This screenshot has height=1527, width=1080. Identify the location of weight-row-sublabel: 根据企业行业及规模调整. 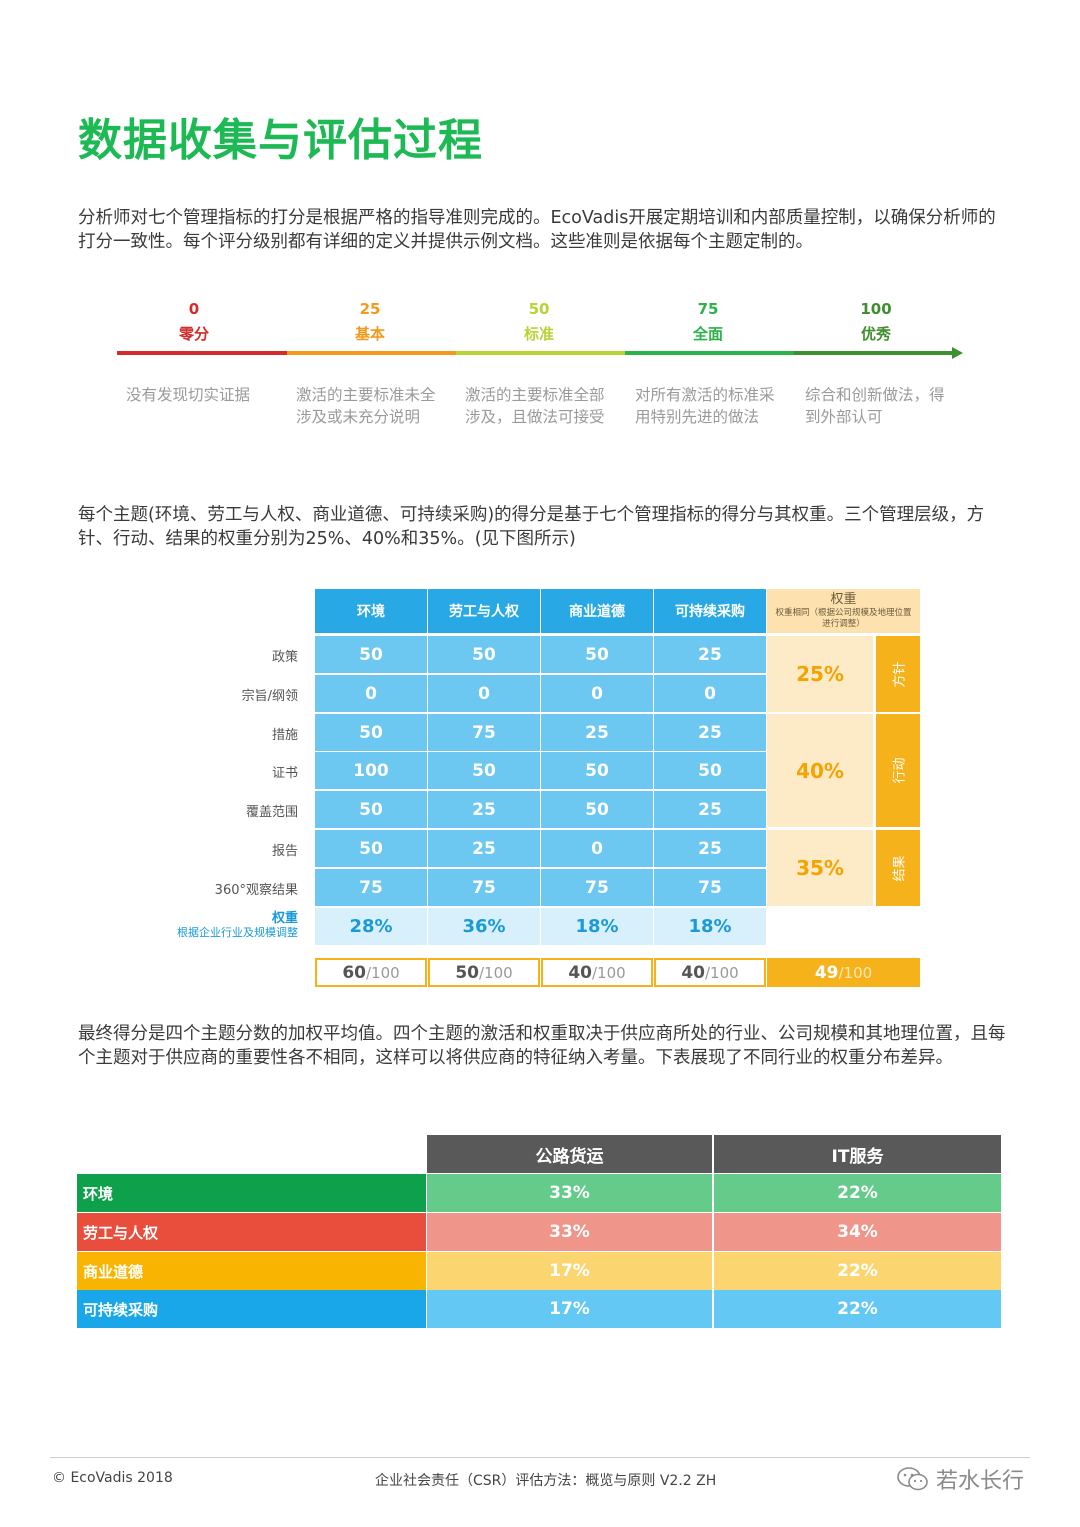
(237, 932).